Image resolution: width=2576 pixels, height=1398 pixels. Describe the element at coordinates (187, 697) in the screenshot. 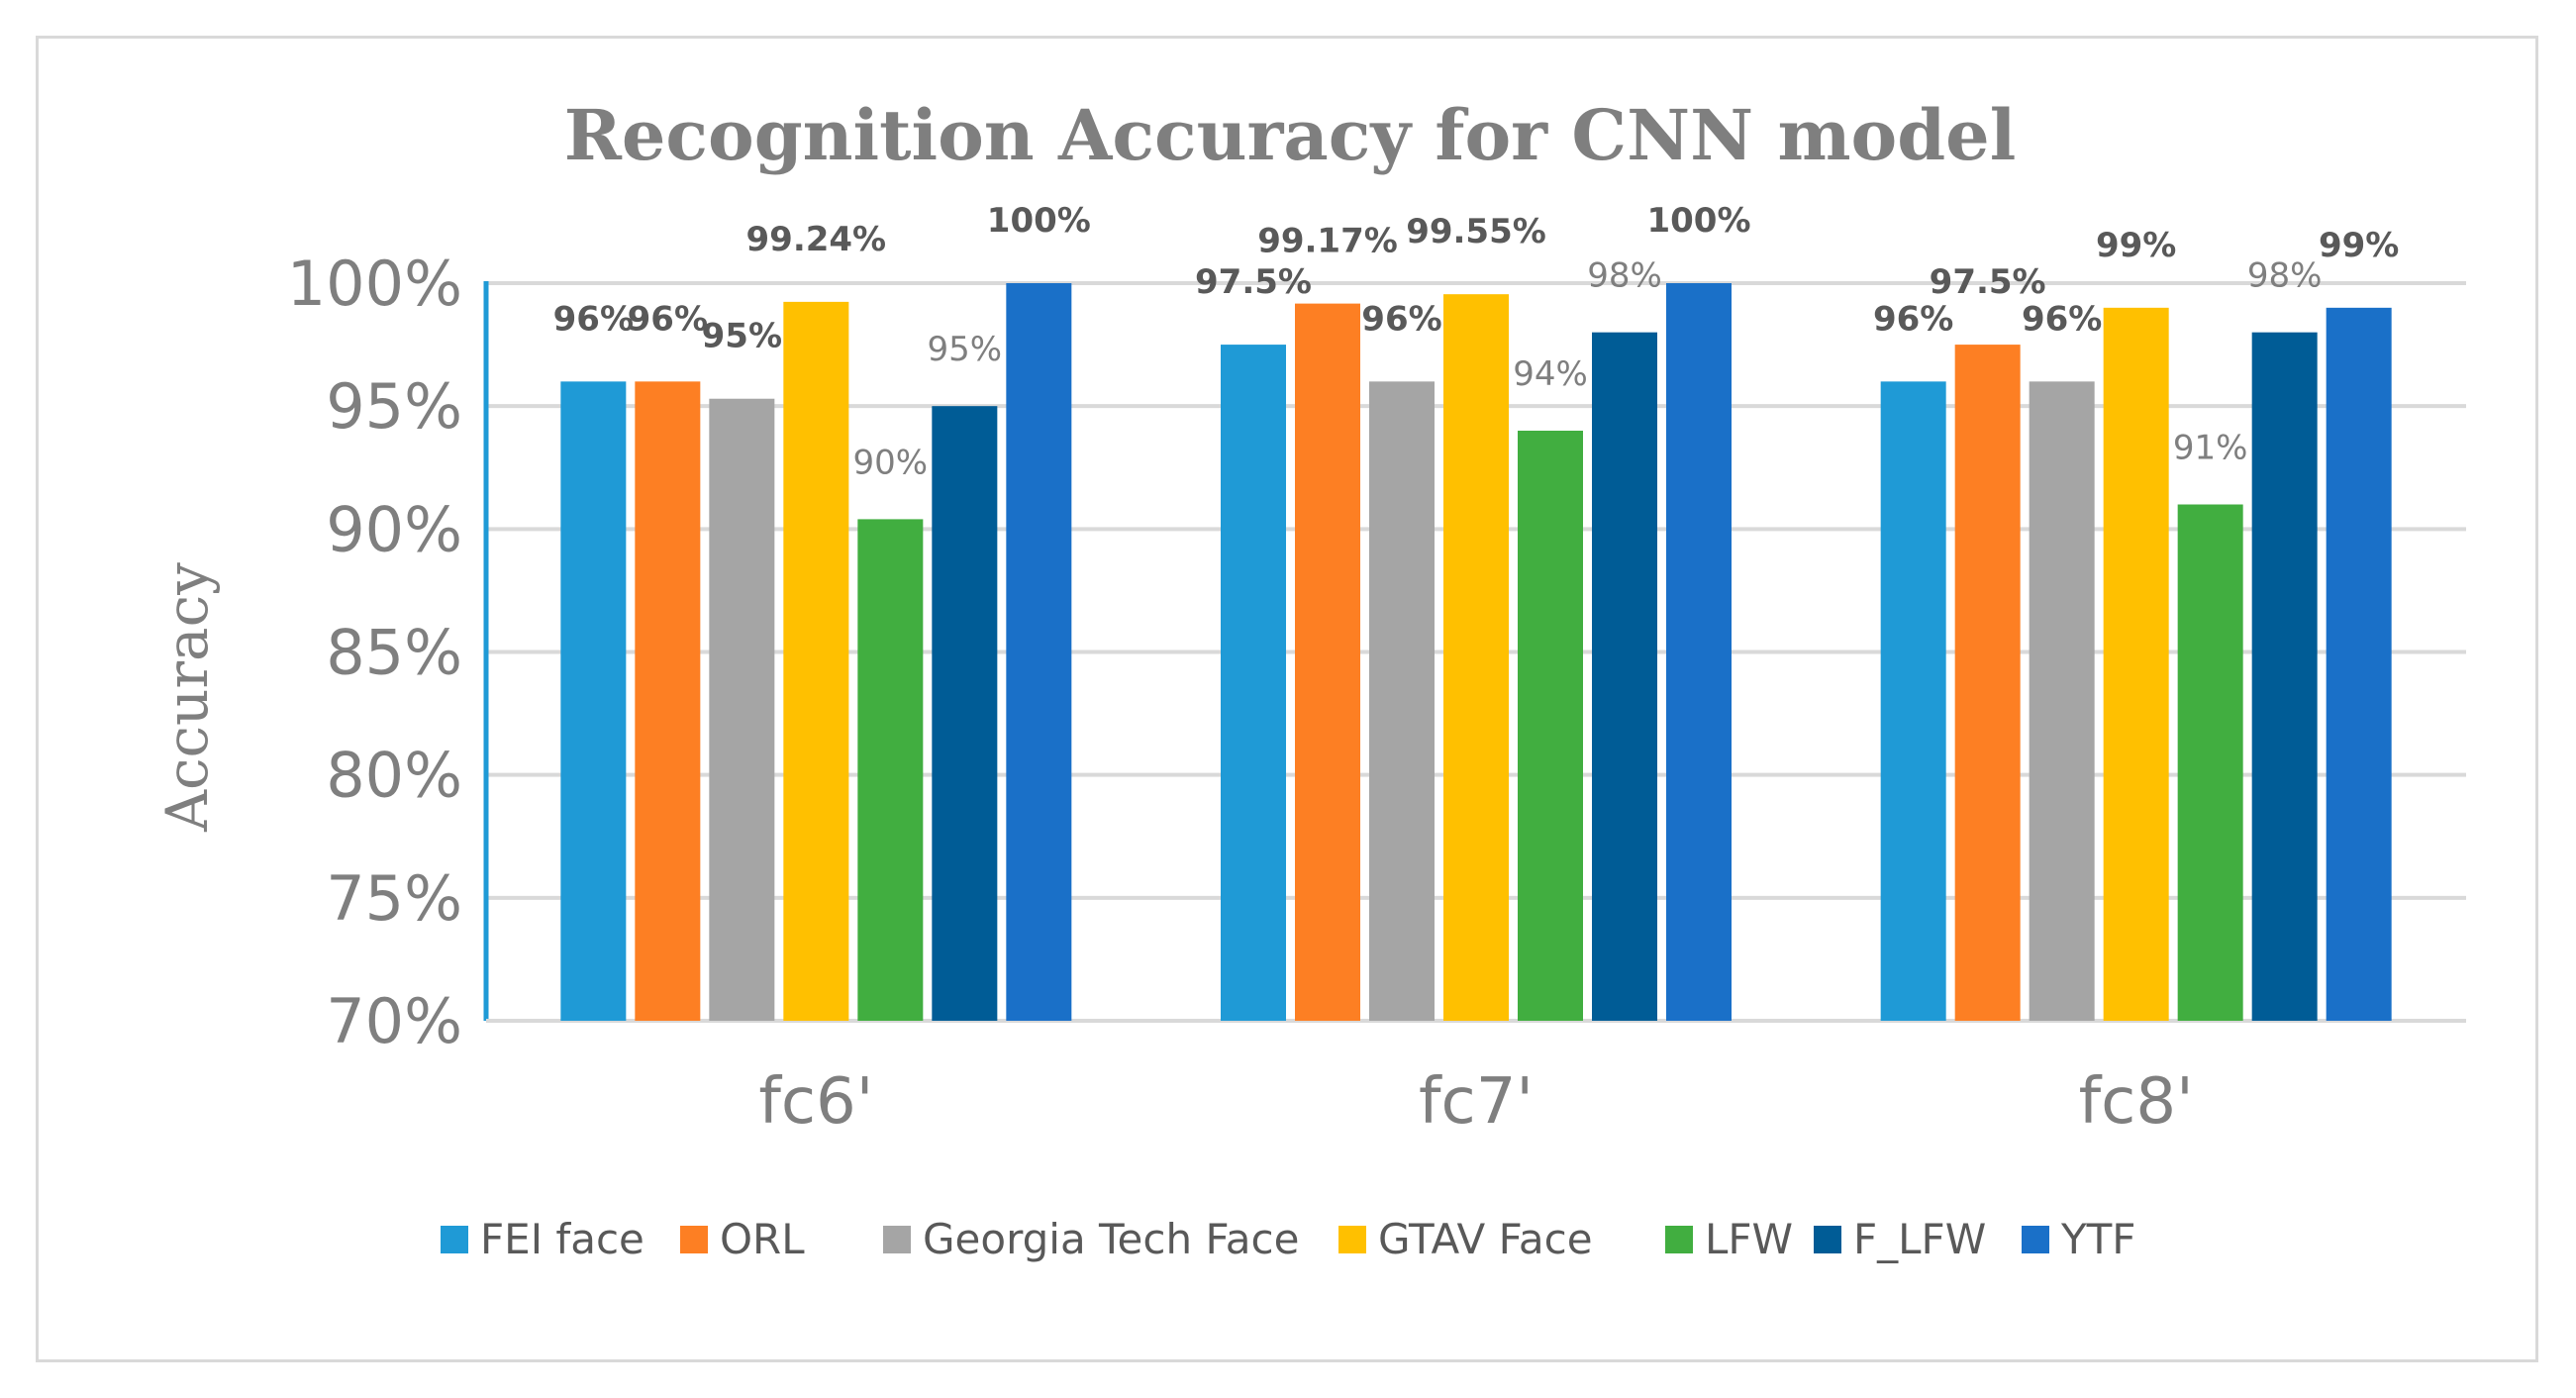

I see `y-axis-label: Accuracy` at that location.